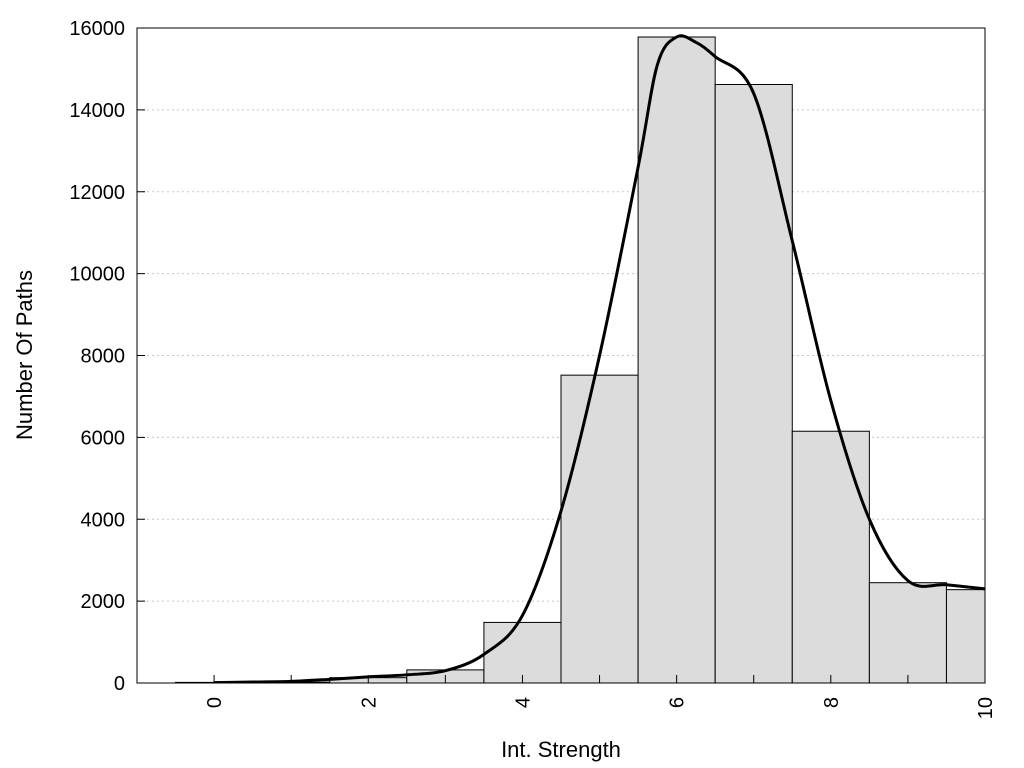 The height and width of the screenshot is (768, 1024). What do you see at coordinates (369, 702) in the screenshot?
I see `x-tick-label-2: 2` at bounding box center [369, 702].